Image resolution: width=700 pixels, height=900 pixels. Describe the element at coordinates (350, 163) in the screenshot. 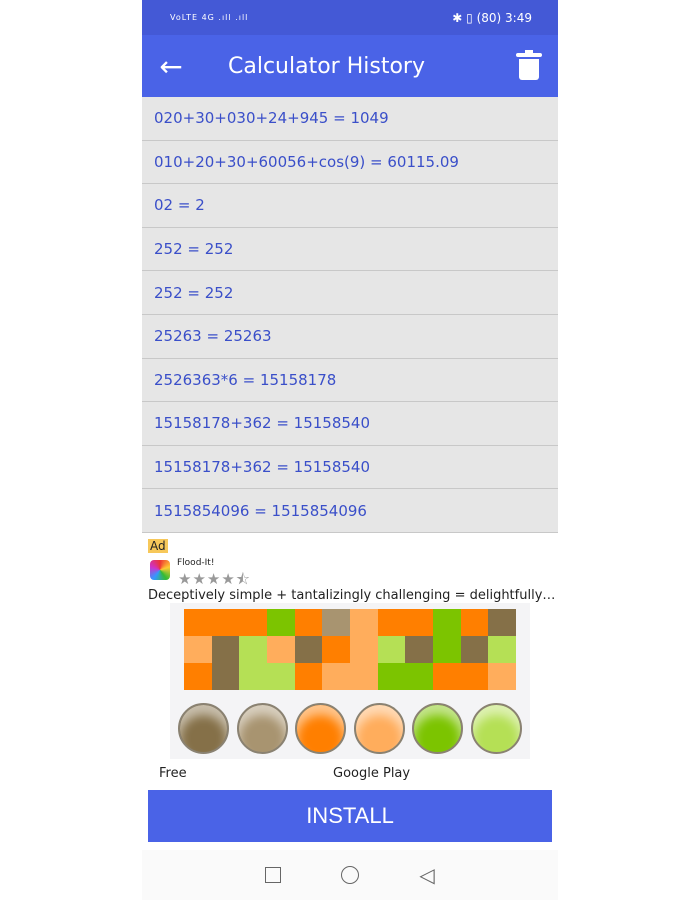

I see `history-item: 010+20+30+60056+cos(9) = 60115.09` at that location.